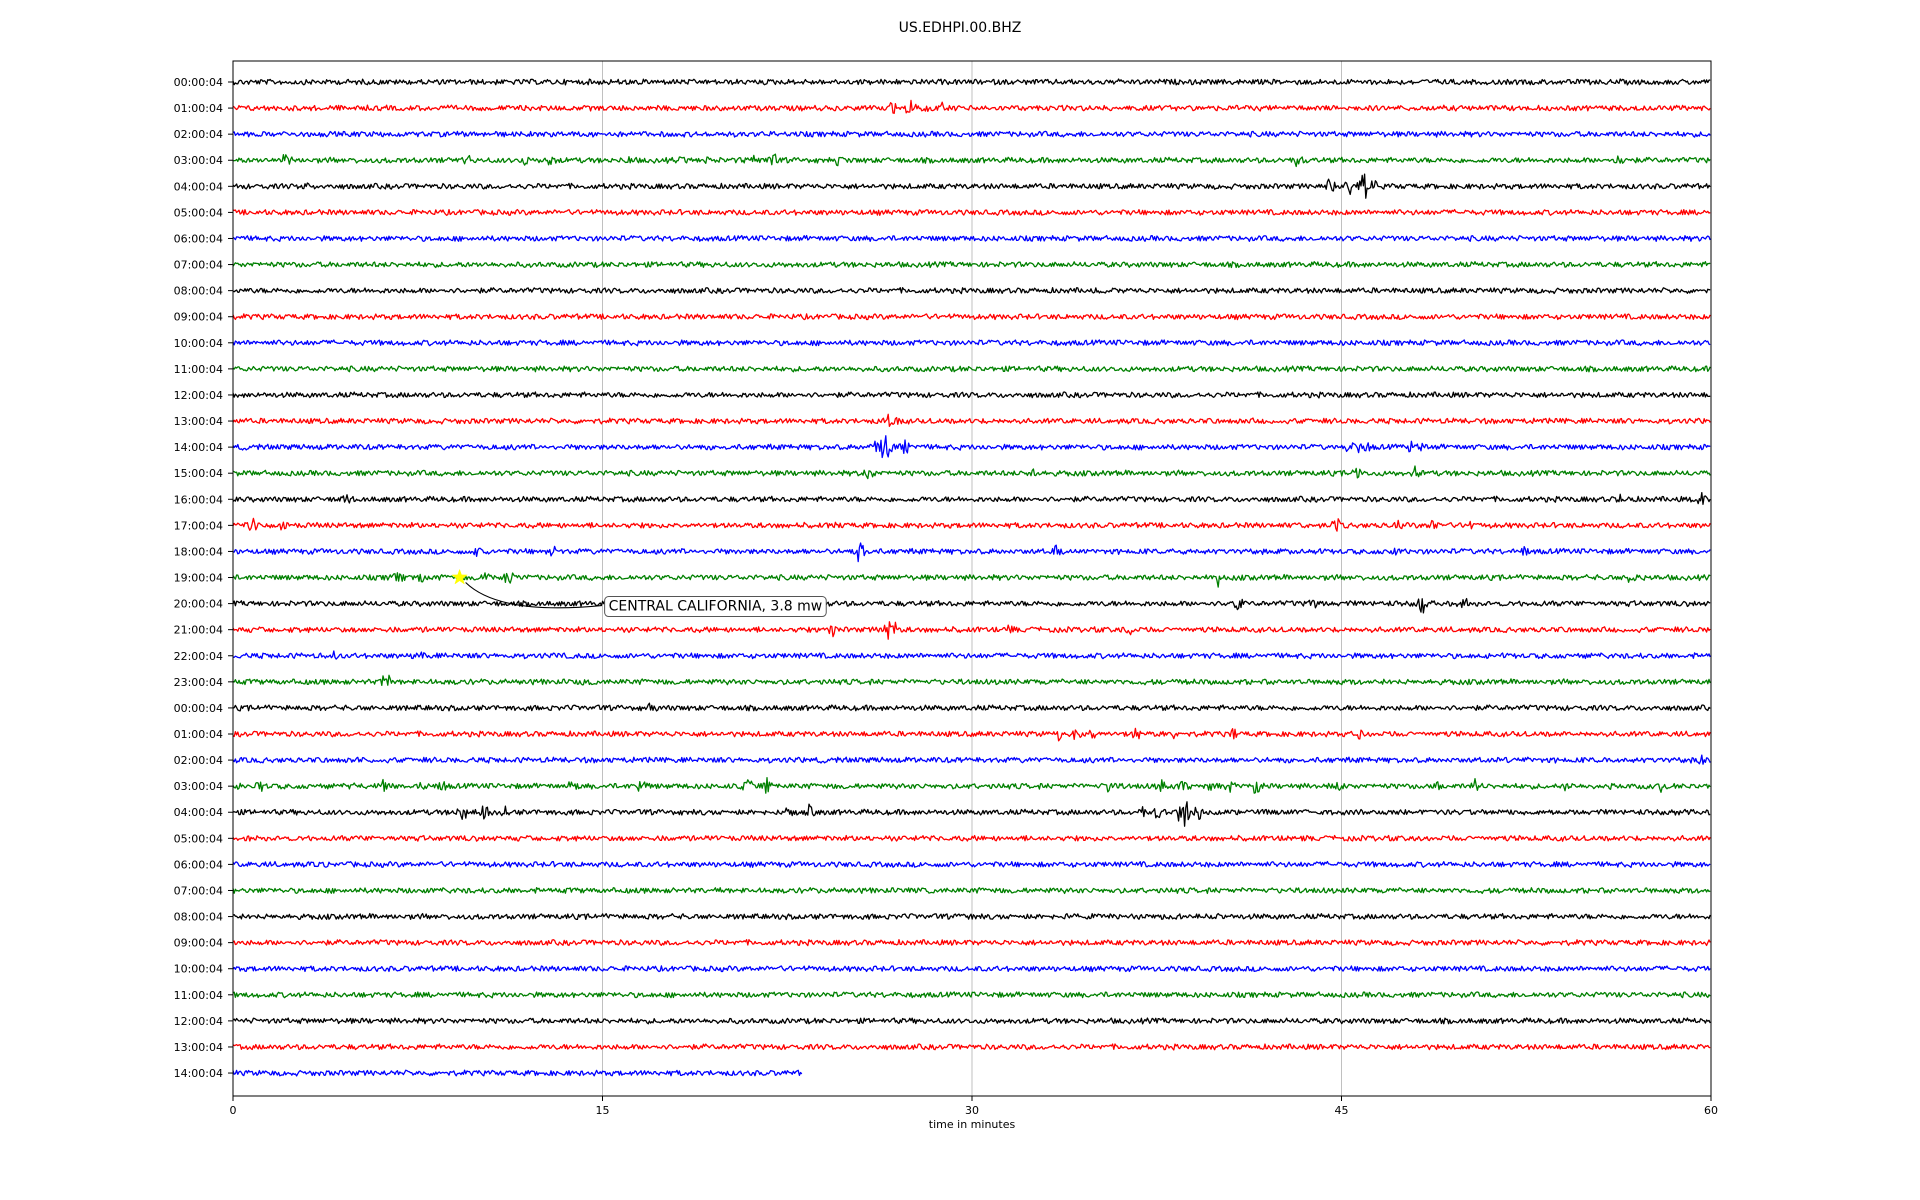 This screenshot has height=1200, width=1920. Describe the element at coordinates (198, 630) in the screenshot. I see `row-time-label: 21:00:04` at that location.